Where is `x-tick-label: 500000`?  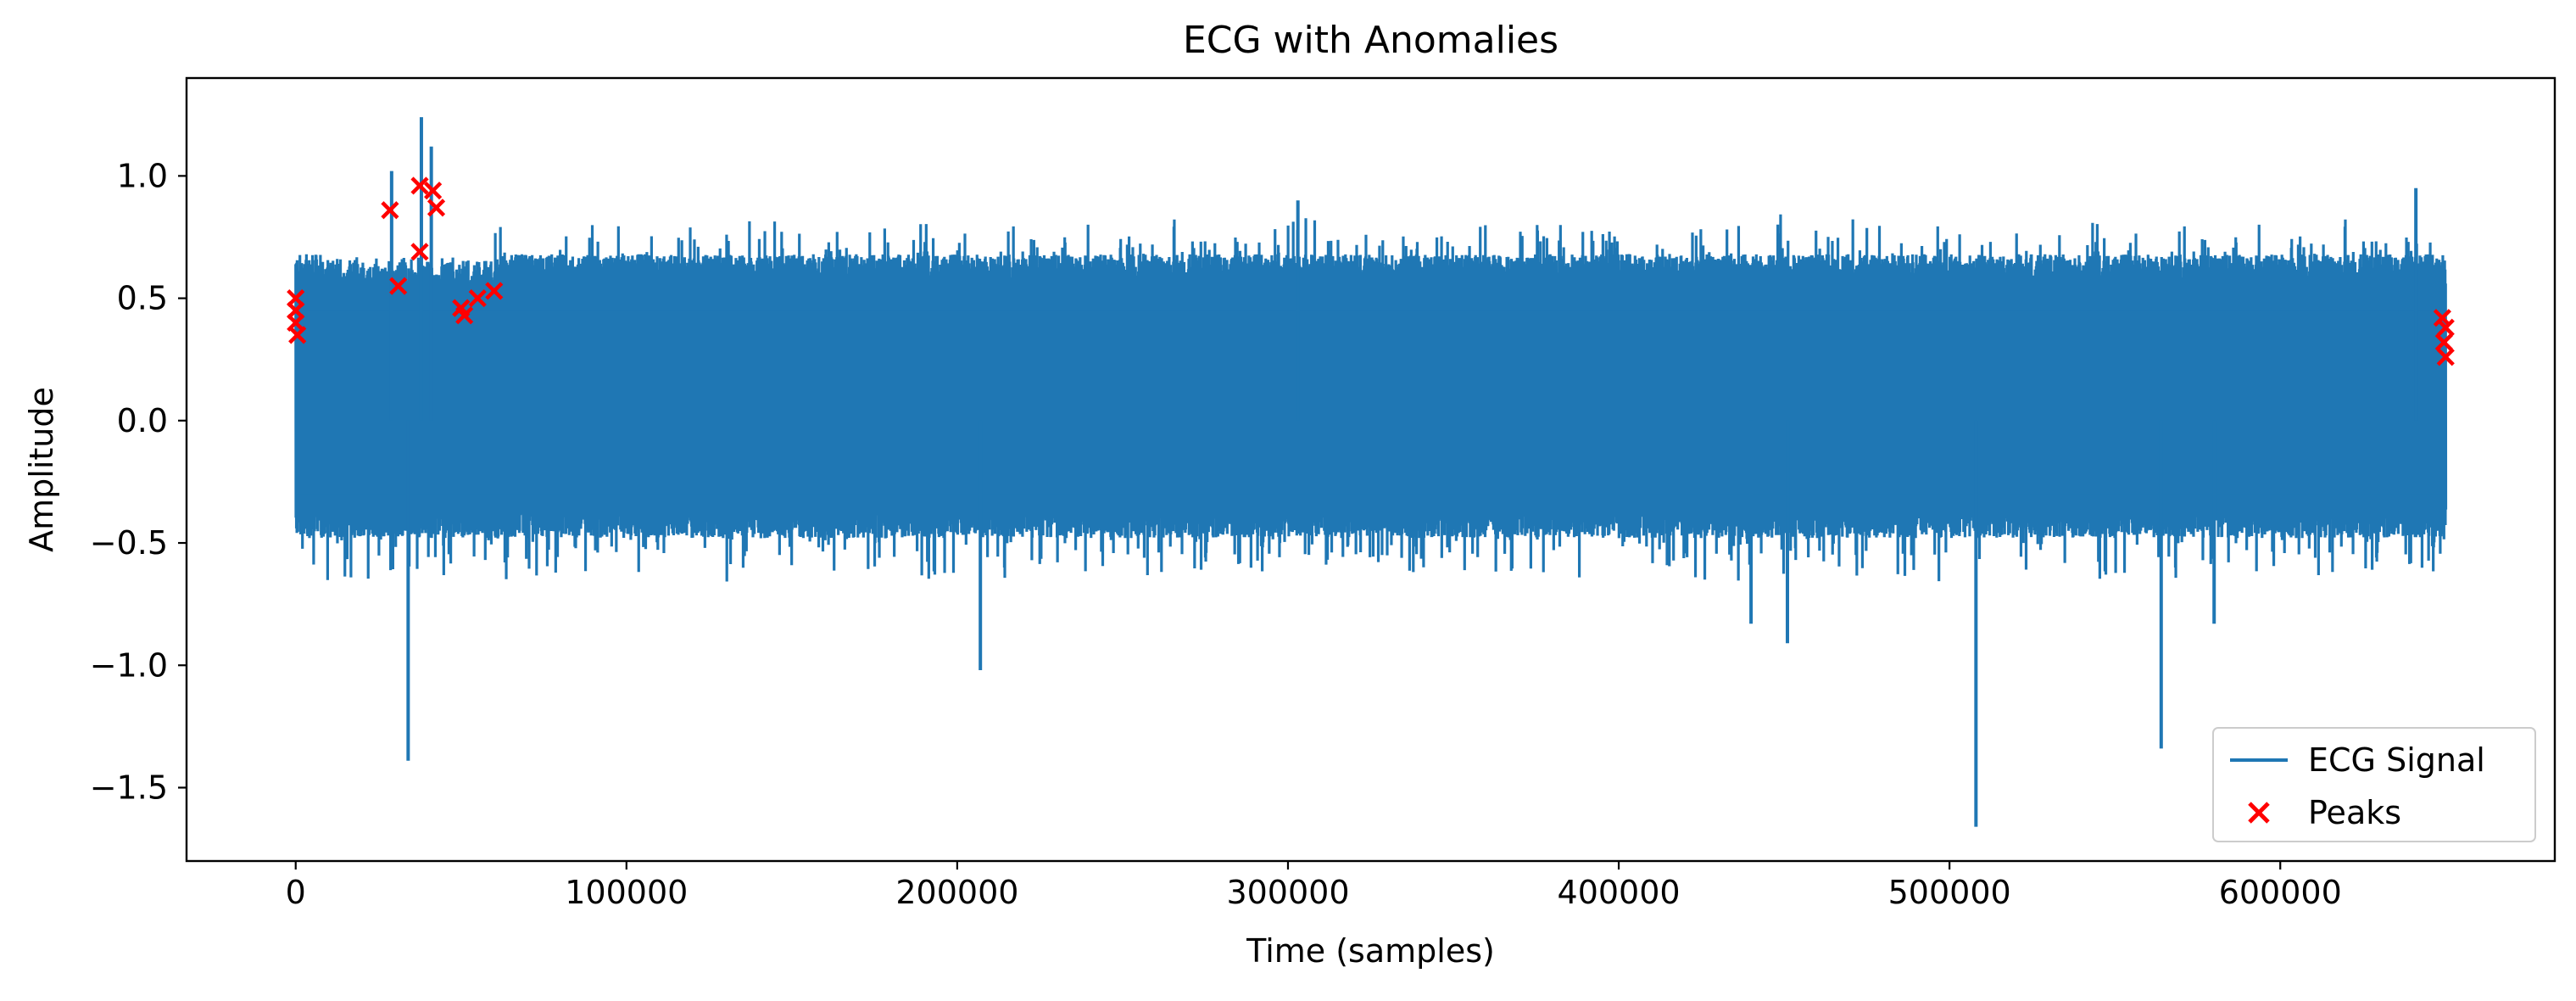
x-tick-label: 500000 is located at coordinates (1950, 892).